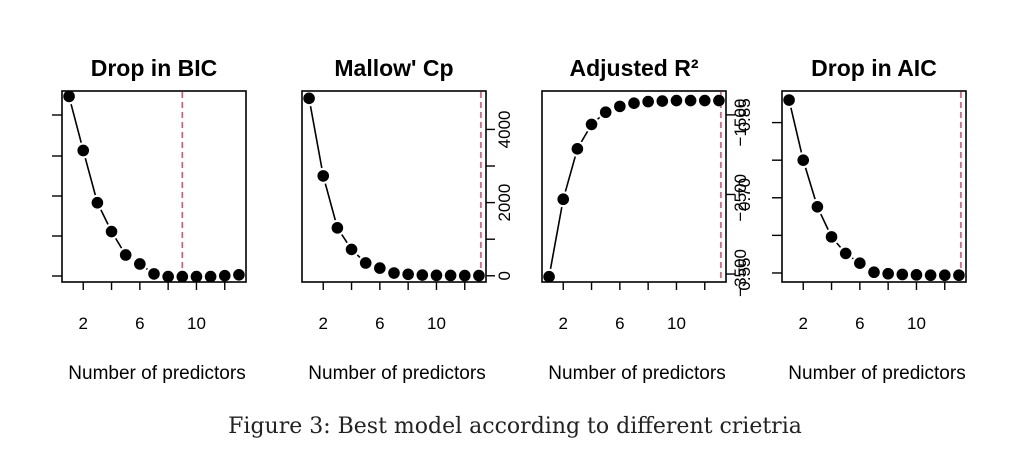 This screenshot has width=1030, height=464. What do you see at coordinates (633, 68) in the screenshot?
I see `panel-title: Adjusted R²` at bounding box center [633, 68].